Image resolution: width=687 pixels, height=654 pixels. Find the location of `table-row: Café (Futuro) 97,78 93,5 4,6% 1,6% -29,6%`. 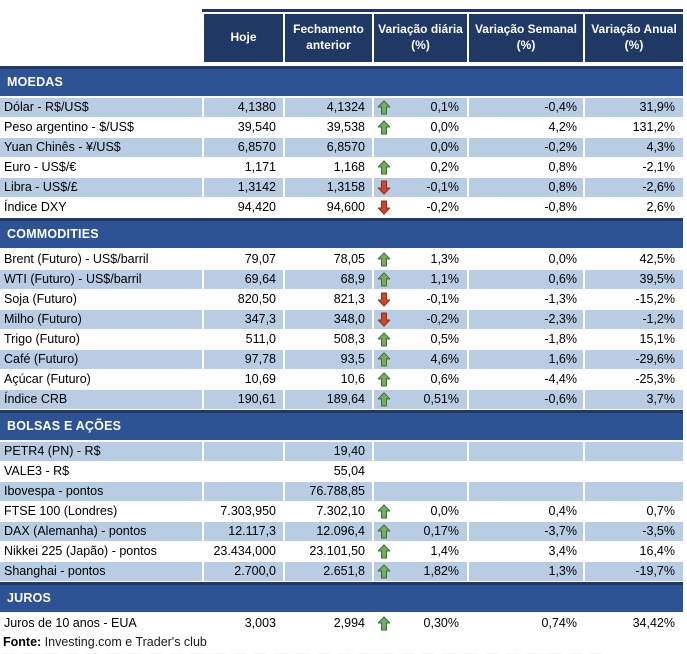

table-row: Café (Futuro) 97,78 93,5 4,6% 1,6% -29,6% is located at coordinates (341, 360).